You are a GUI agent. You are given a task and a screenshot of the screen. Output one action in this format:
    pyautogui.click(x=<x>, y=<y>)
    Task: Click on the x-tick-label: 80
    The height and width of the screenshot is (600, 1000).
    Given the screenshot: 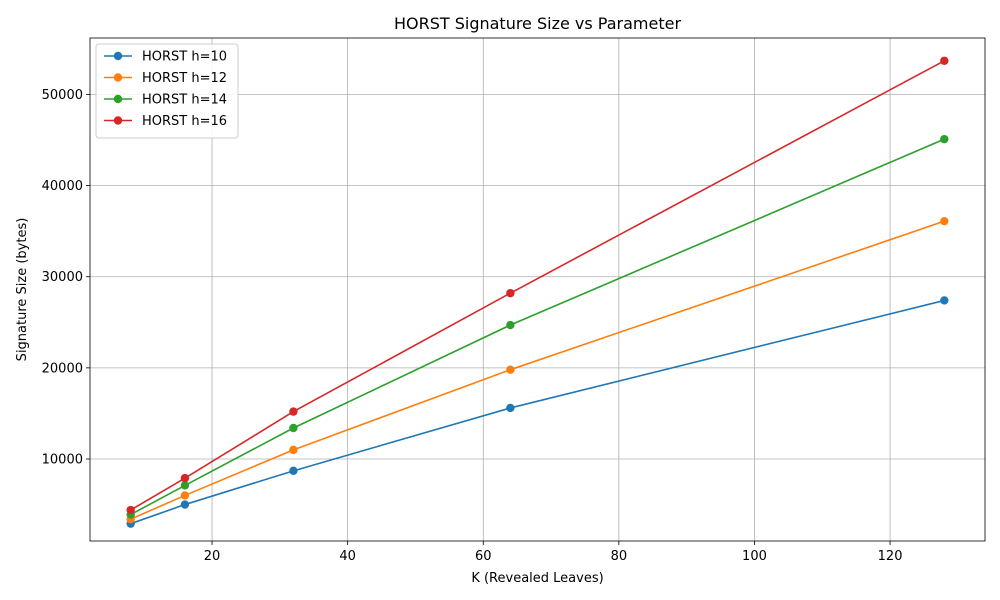 What is the action you would take?
    pyautogui.click(x=619, y=556)
    